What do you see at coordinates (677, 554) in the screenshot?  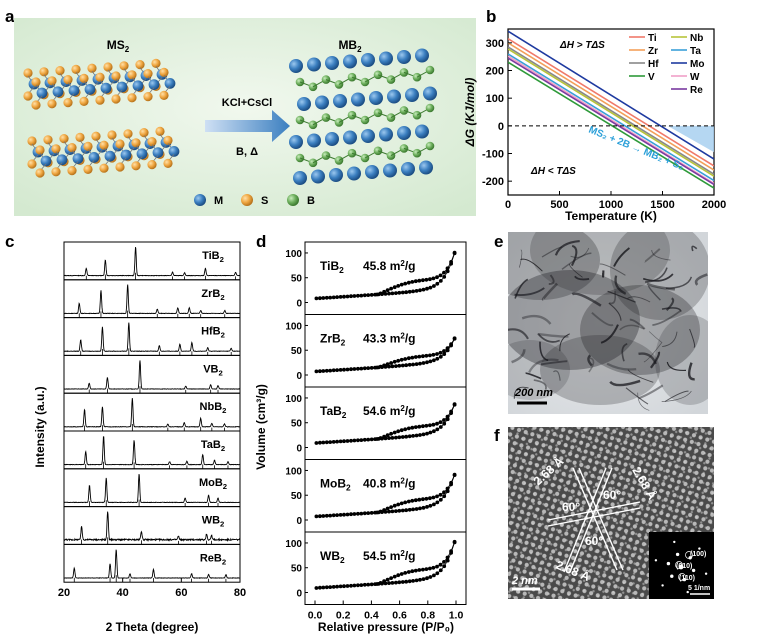 I see `saed-spot` at bounding box center [677, 554].